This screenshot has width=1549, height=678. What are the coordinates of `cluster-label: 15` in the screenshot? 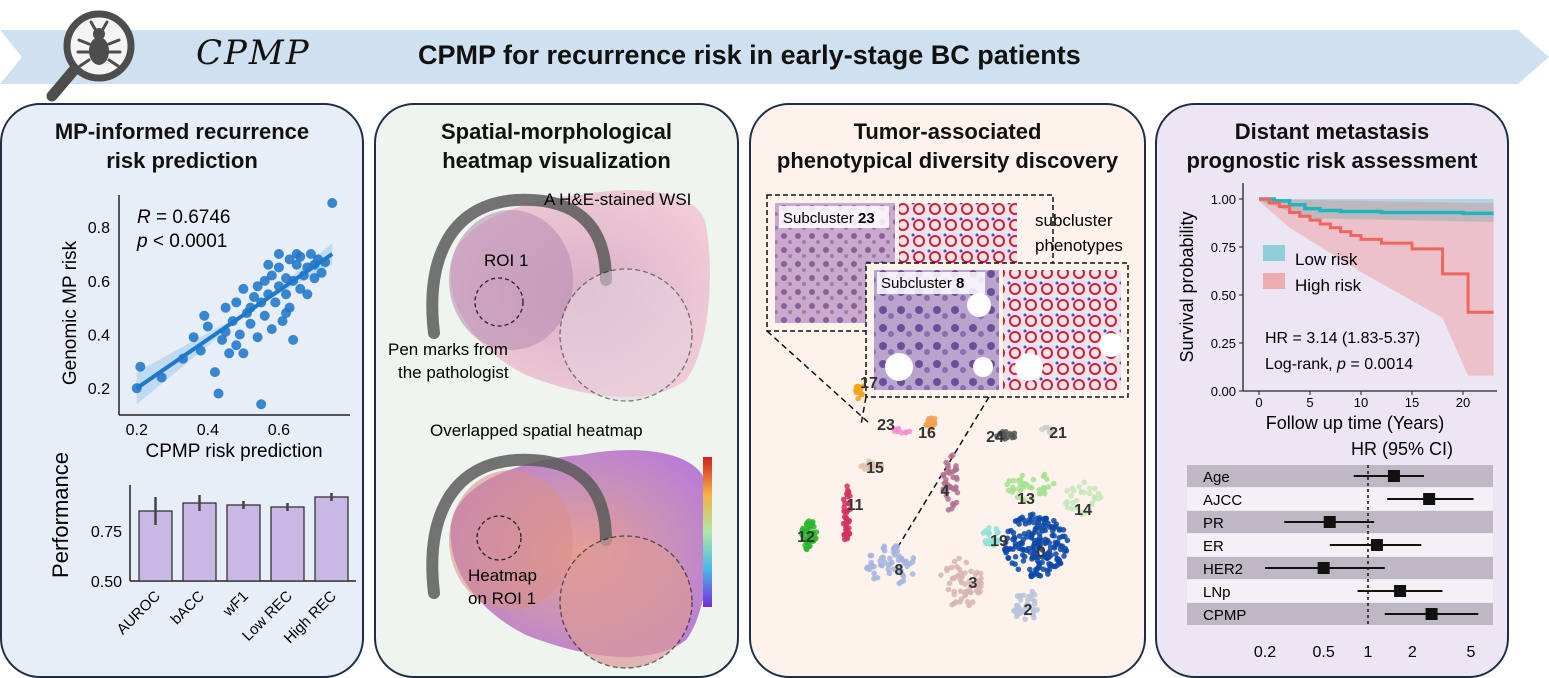 It's located at (875, 468).